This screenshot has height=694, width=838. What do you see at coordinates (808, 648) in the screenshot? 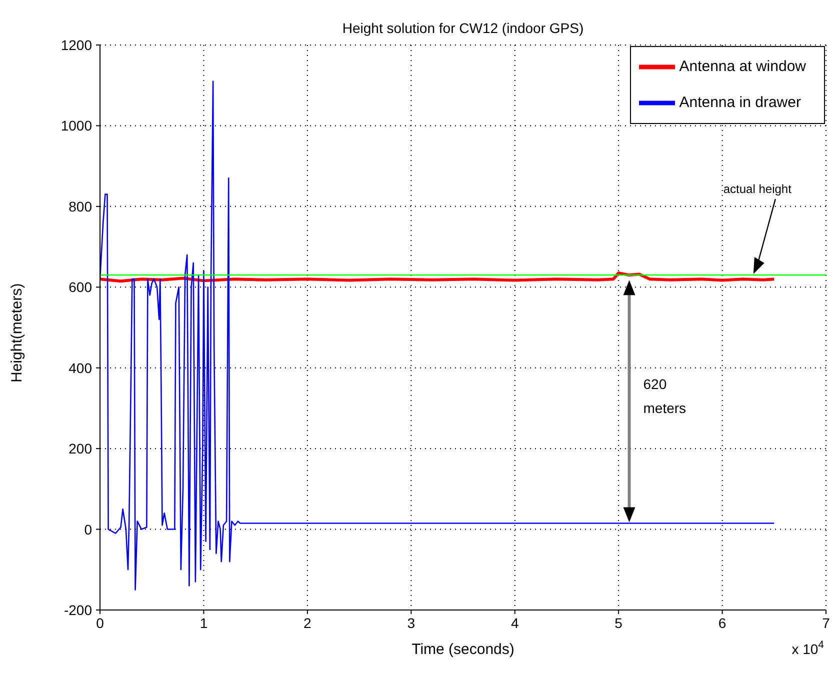
I see `text: x 10$^{4}$` at bounding box center [808, 648].